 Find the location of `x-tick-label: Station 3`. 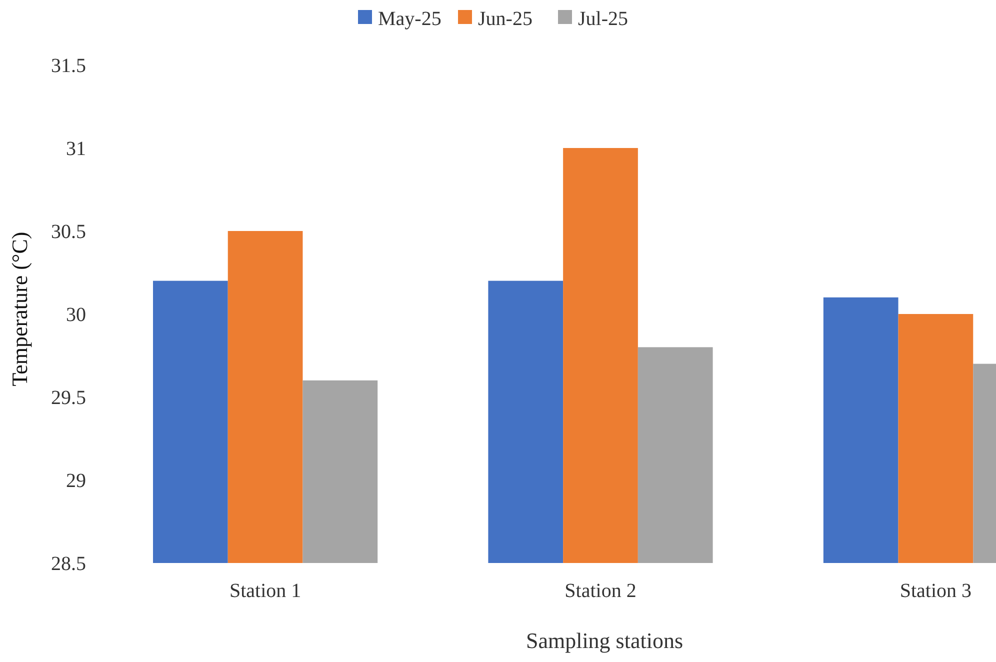

x-tick-label: Station 3 is located at coordinates (936, 591).